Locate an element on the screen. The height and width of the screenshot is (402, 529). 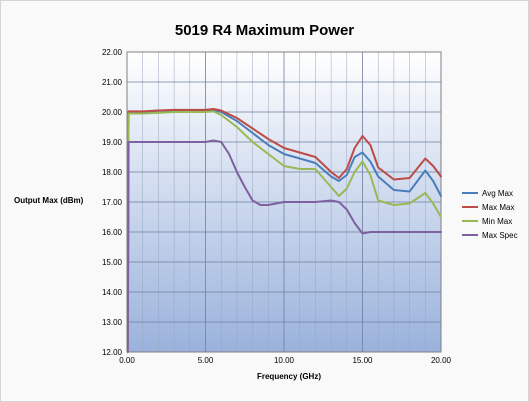
y-tick-label: 21.00 is located at coordinates (112, 82).